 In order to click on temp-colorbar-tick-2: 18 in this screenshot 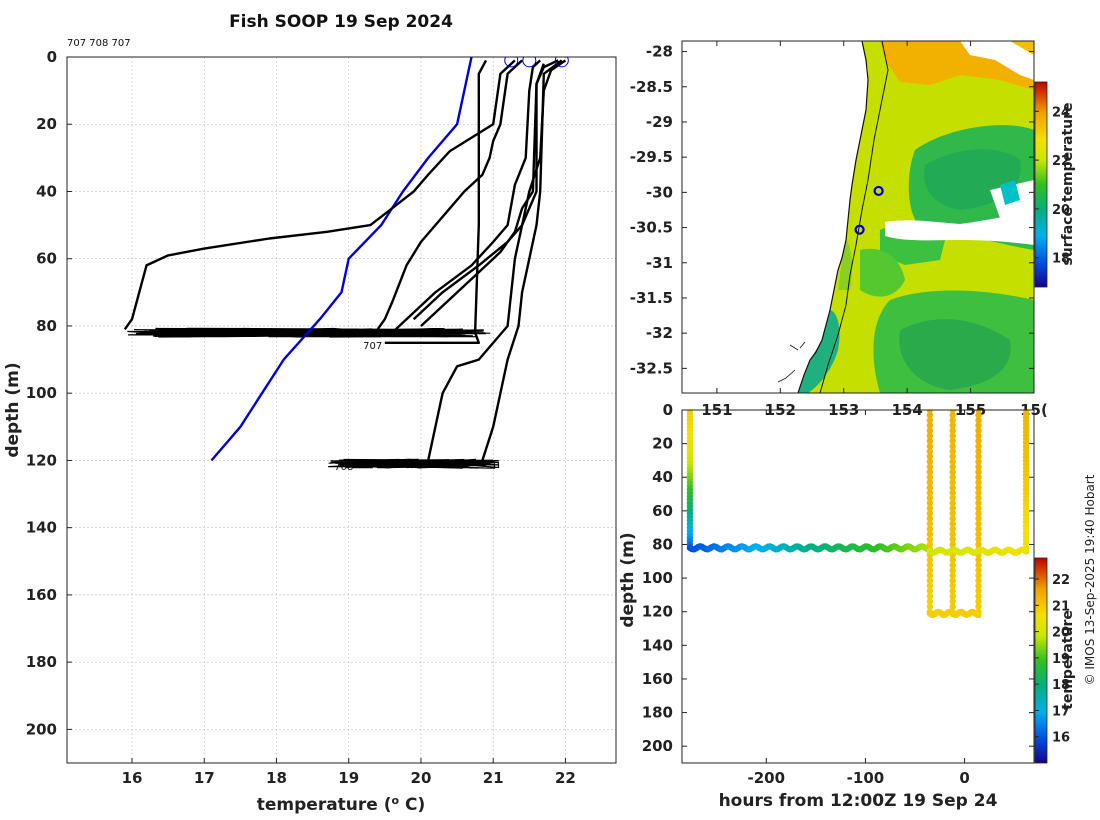, I will do `click(1061, 685)`.